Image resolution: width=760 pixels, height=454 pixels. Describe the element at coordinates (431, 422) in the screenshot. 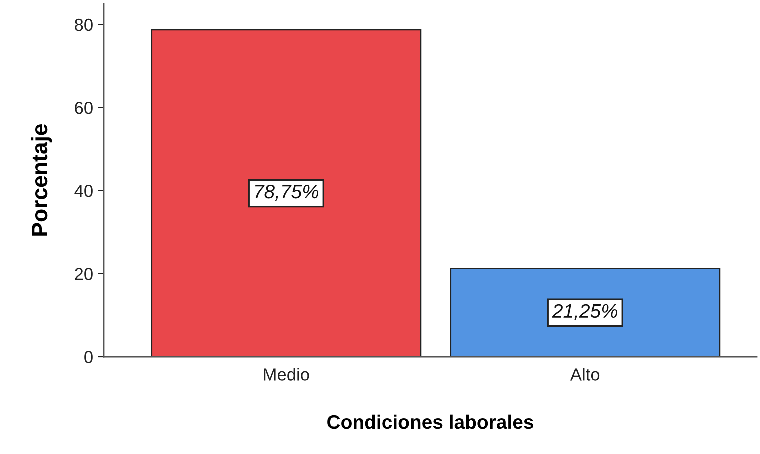

I see `x-axis-title: Condiciones laborales` at that location.